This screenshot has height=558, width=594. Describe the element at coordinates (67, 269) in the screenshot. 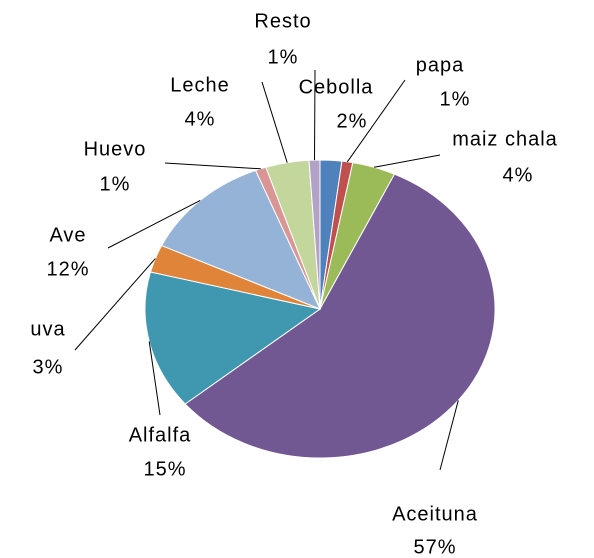

I see `slice-value: 12%` at that location.